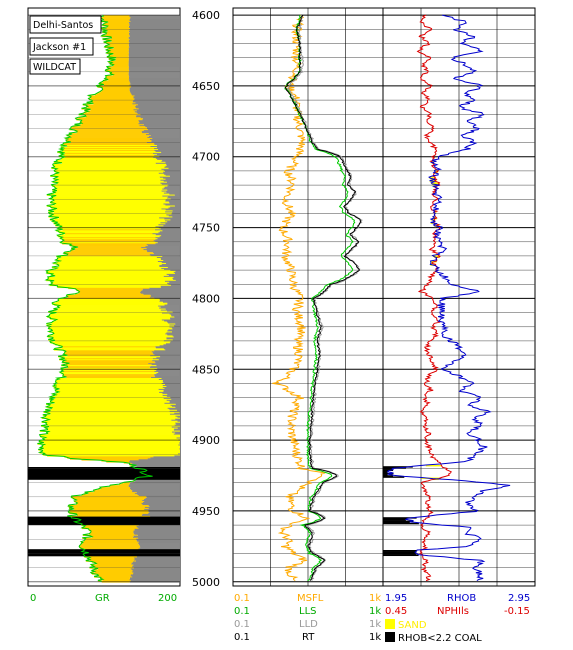  Describe the element at coordinates (59, 47) in the screenshot. I see `well-name-label: Jackson #1` at that location.